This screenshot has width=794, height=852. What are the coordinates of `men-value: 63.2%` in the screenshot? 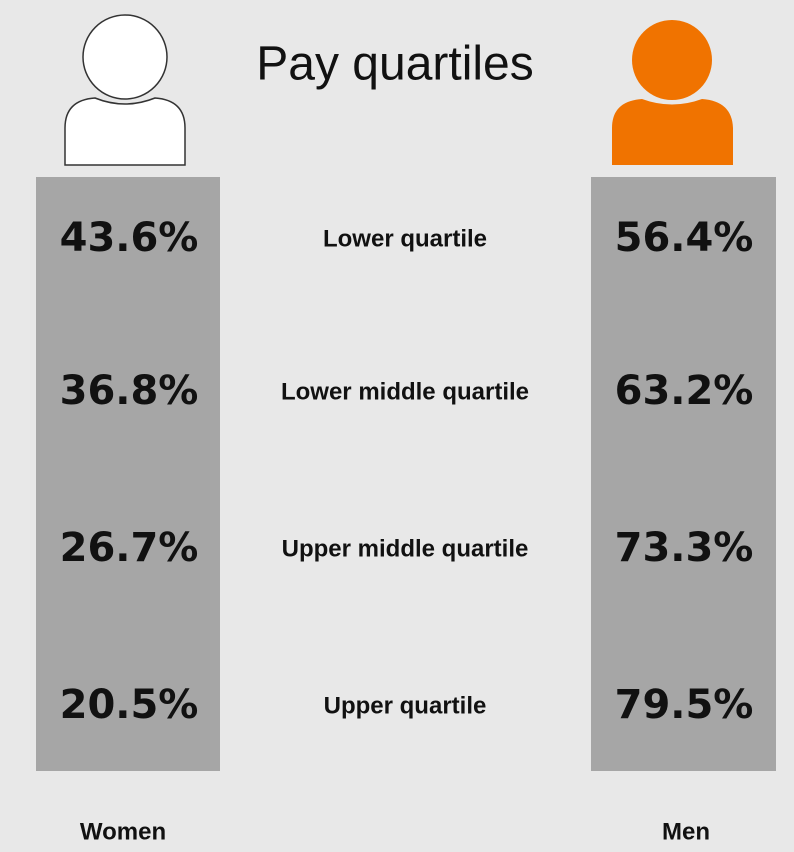 It's located at (684, 391).